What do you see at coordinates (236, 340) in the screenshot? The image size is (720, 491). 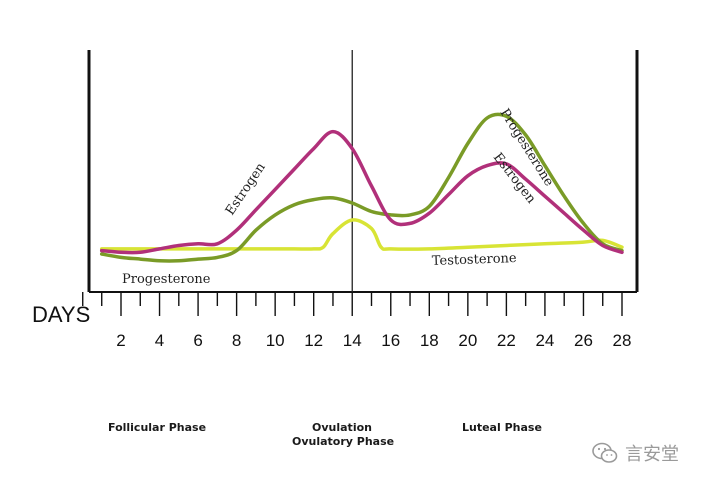 I see `x-tick-label-8: 8` at bounding box center [236, 340].